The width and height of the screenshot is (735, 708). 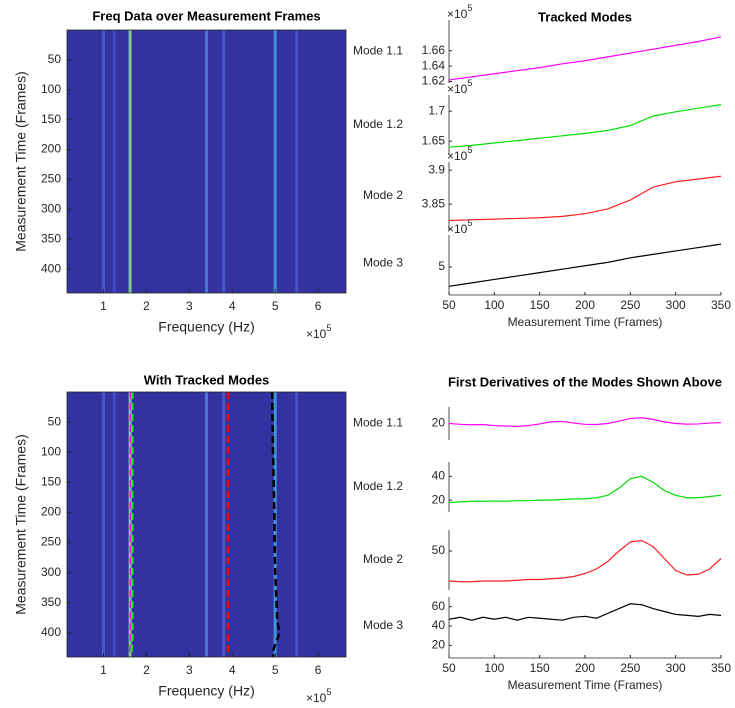 What do you see at coordinates (275, 670) in the screenshot?
I see `x-tick-label: 5` at bounding box center [275, 670].